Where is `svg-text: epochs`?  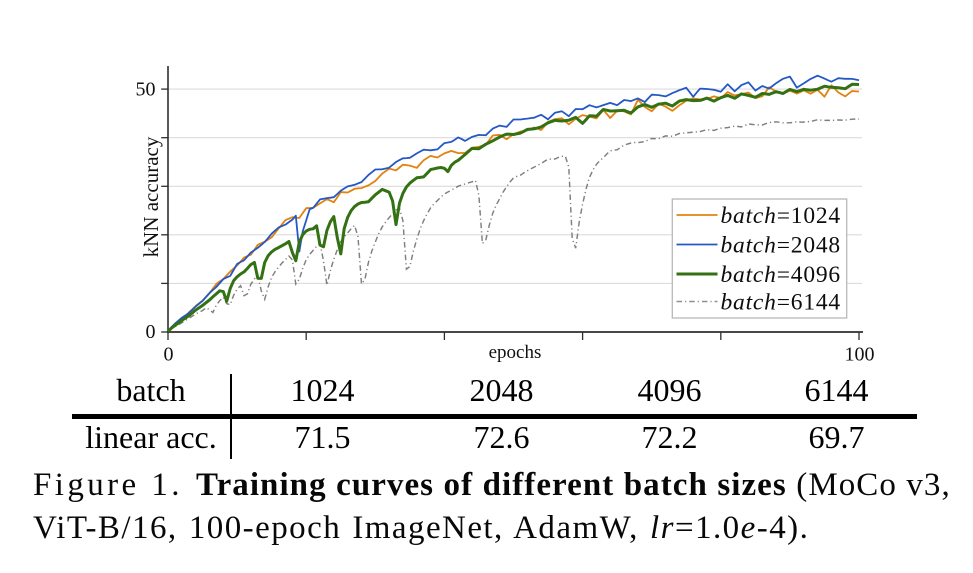 svg-text: epochs is located at coordinates (515, 352).